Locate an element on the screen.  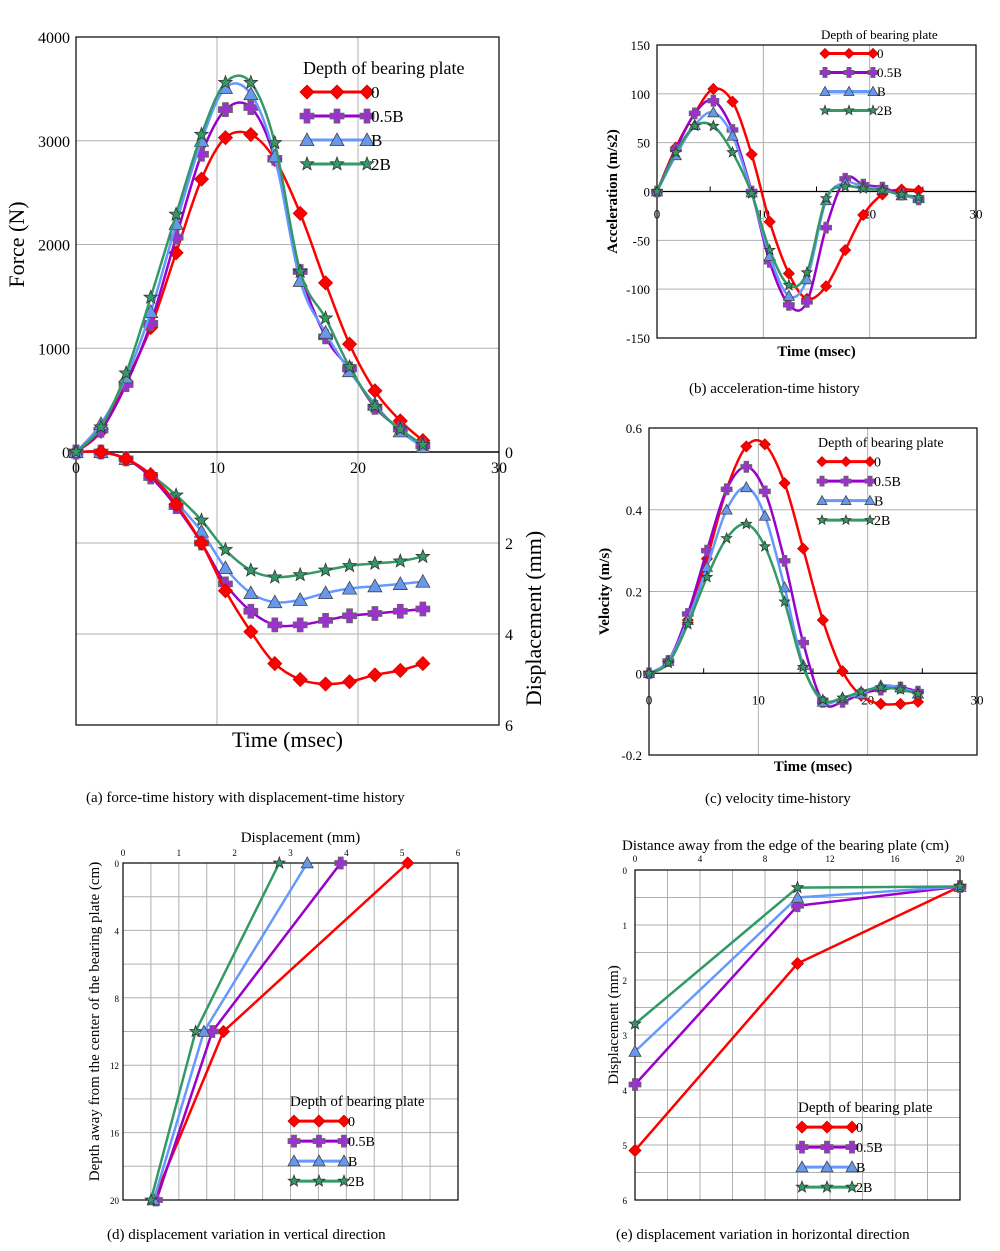
legend-item-0.5B: 0.5B is located at coordinates (858, 482).